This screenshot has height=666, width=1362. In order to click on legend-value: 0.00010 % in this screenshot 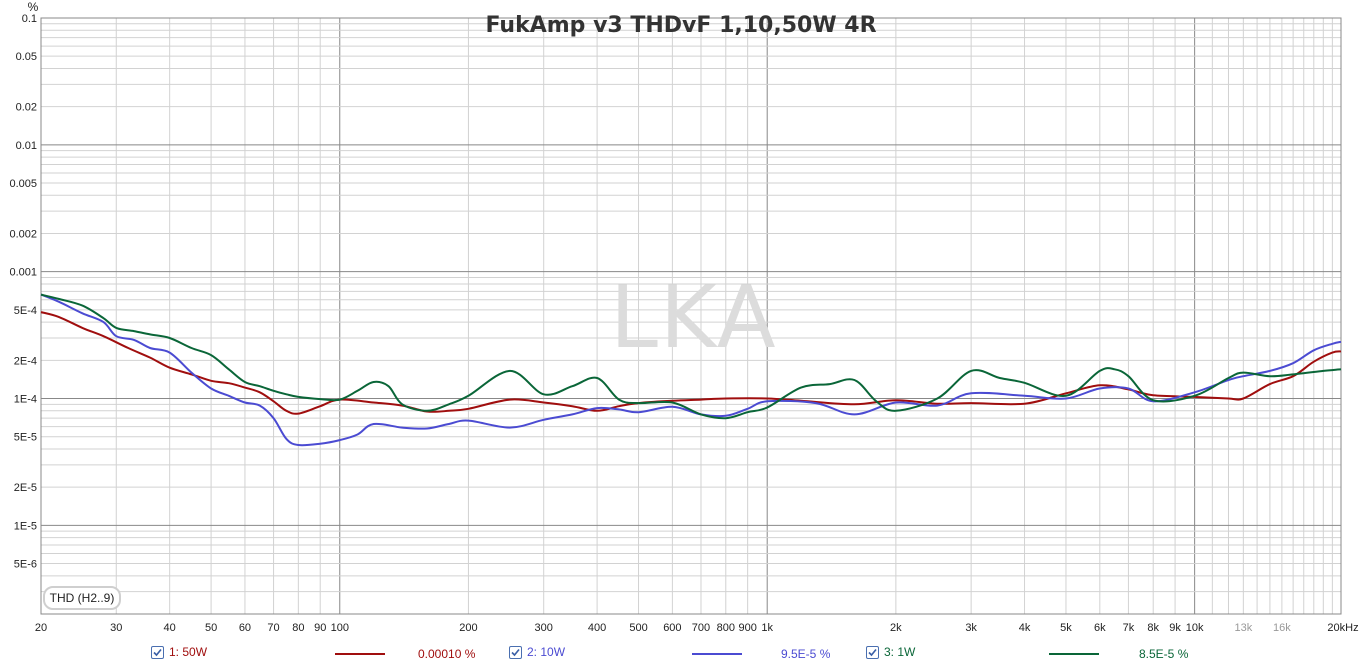, I will do `click(447, 654)`.